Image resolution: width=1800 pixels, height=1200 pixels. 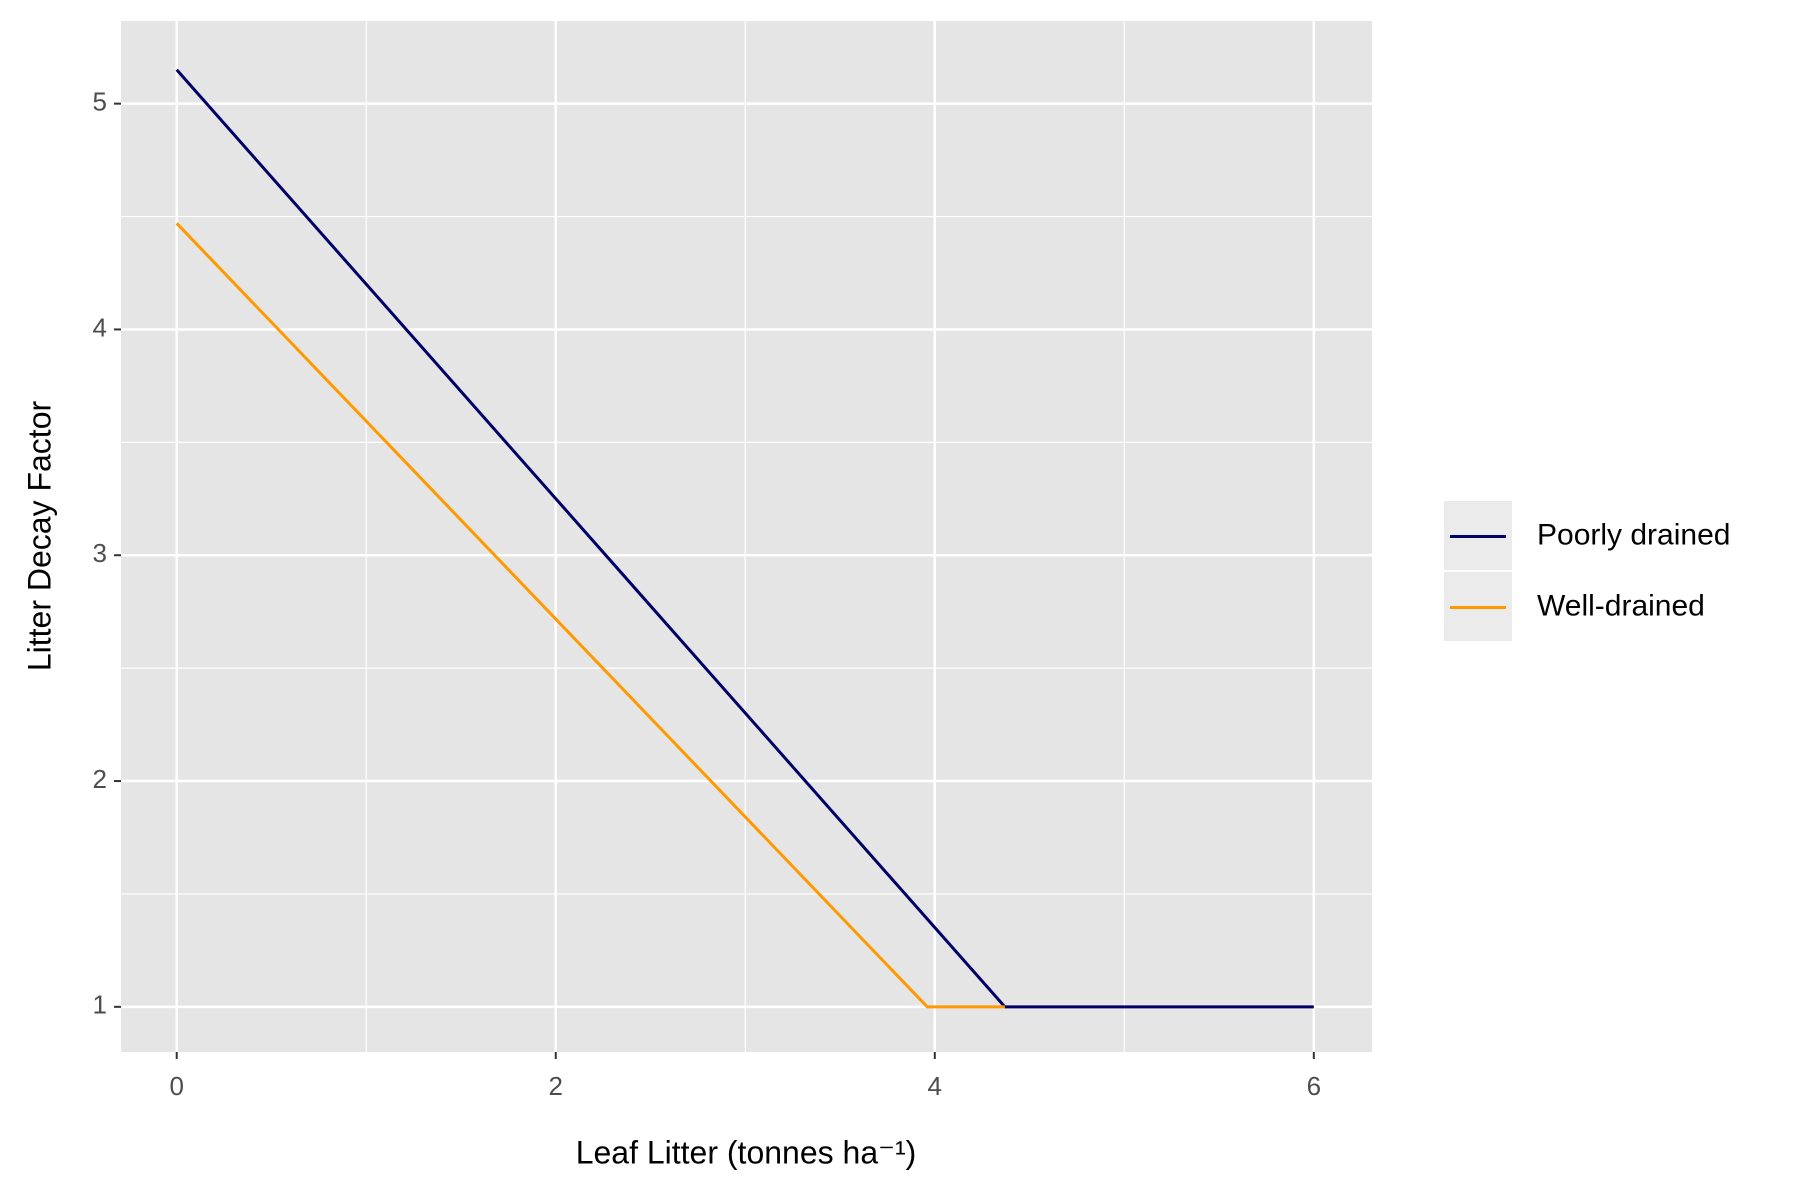 I want to click on x-tick-label: 4, so click(x=935, y=1086).